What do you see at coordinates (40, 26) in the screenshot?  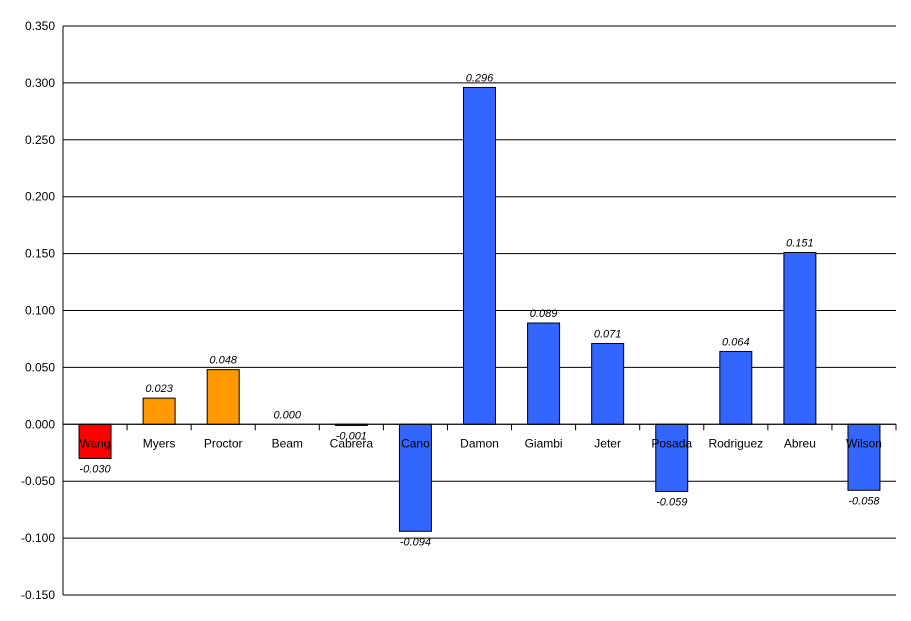 I see `y-tick-label: 0.350` at bounding box center [40, 26].